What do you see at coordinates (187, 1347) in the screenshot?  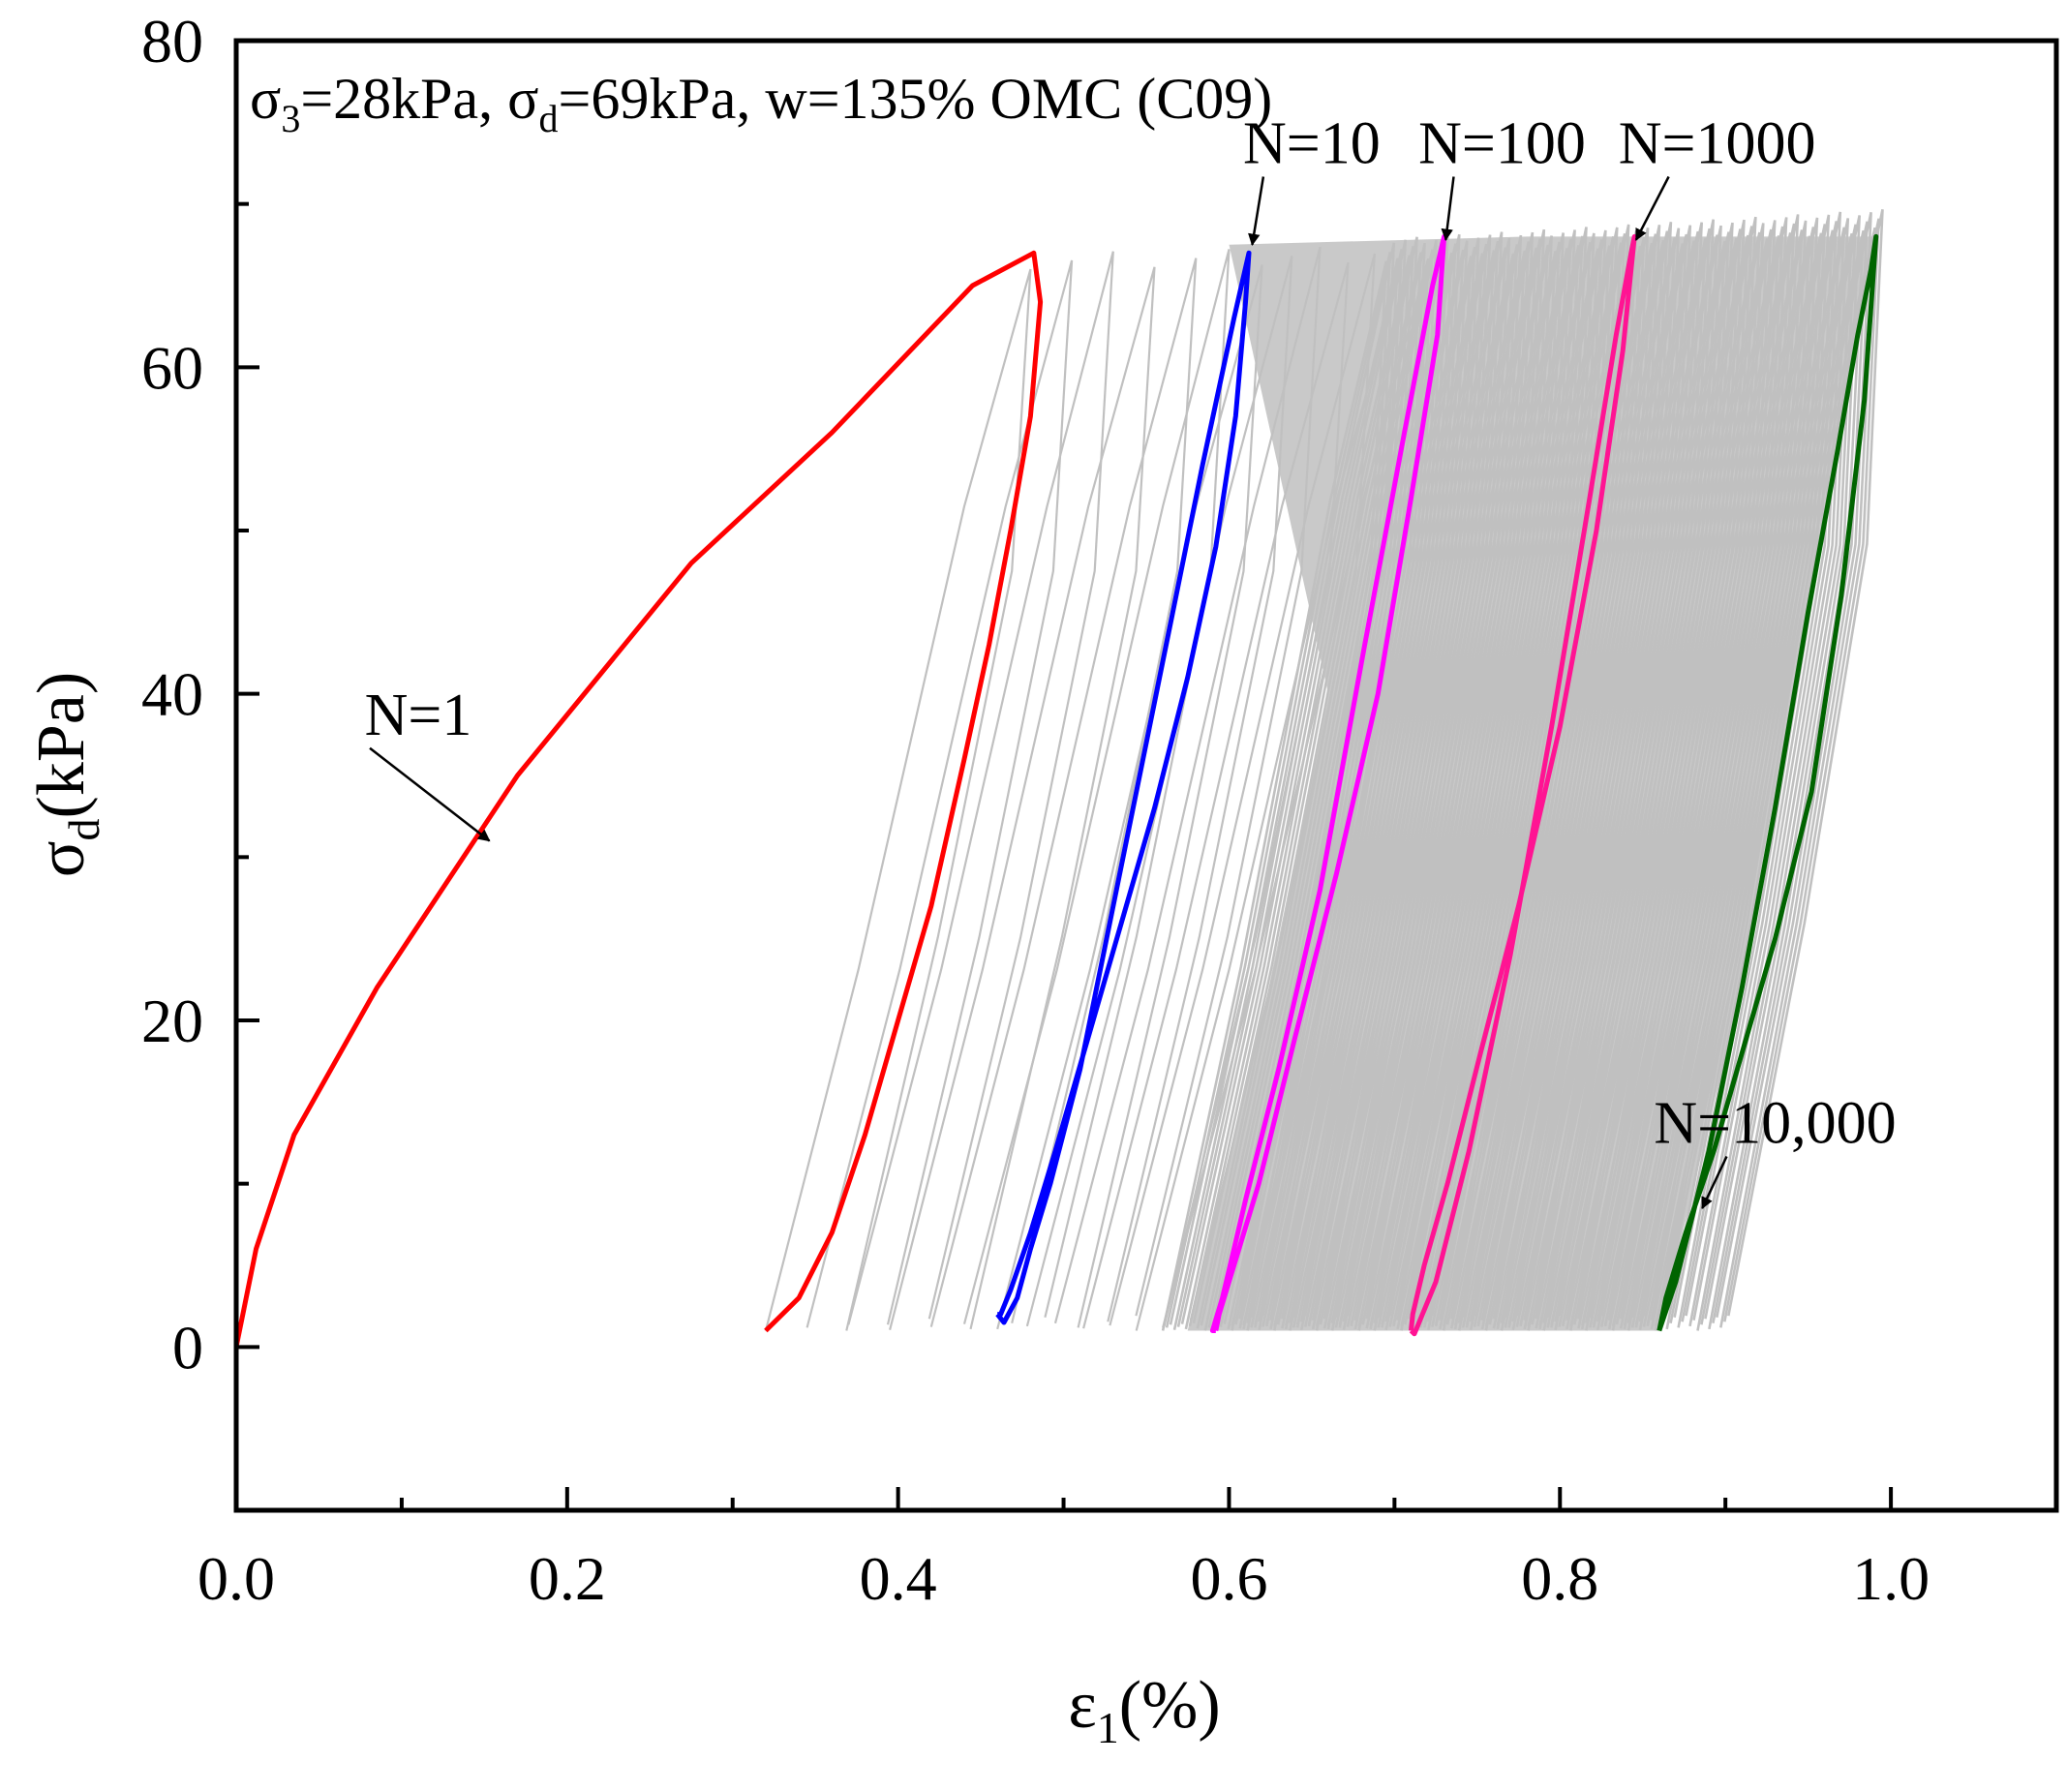 I see `y-tick-label: 0` at bounding box center [187, 1347].